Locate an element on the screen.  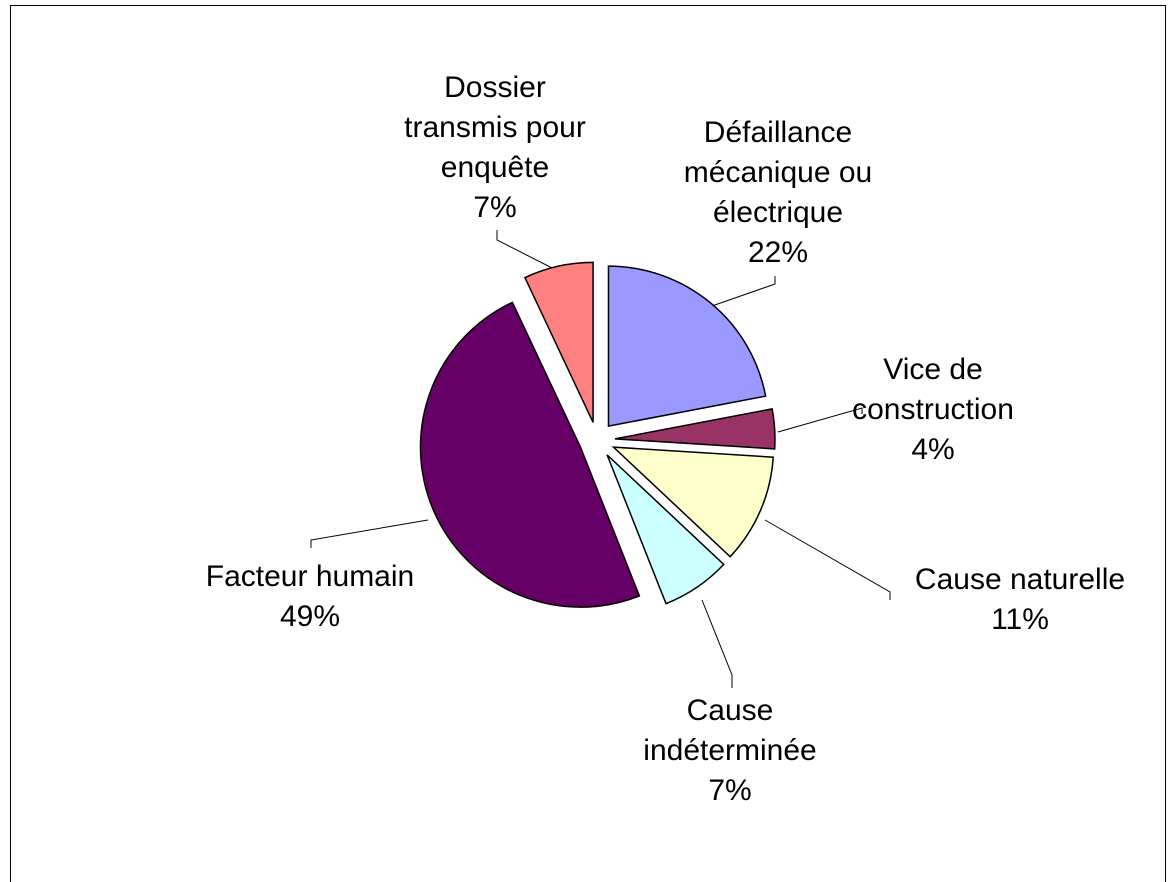
value-label: 11% is located at coordinates (1020, 619).